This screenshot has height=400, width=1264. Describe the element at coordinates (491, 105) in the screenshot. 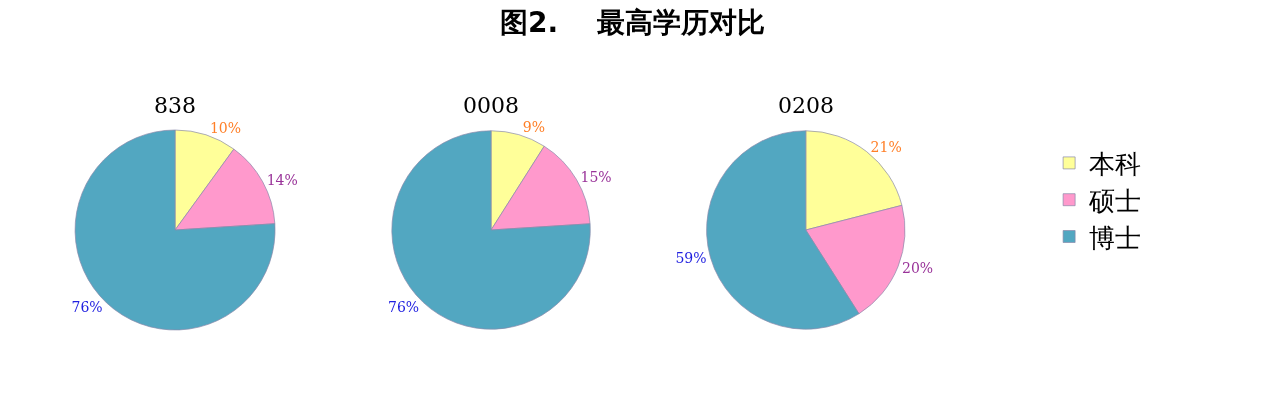

I see `chart-title: 0008` at that location.